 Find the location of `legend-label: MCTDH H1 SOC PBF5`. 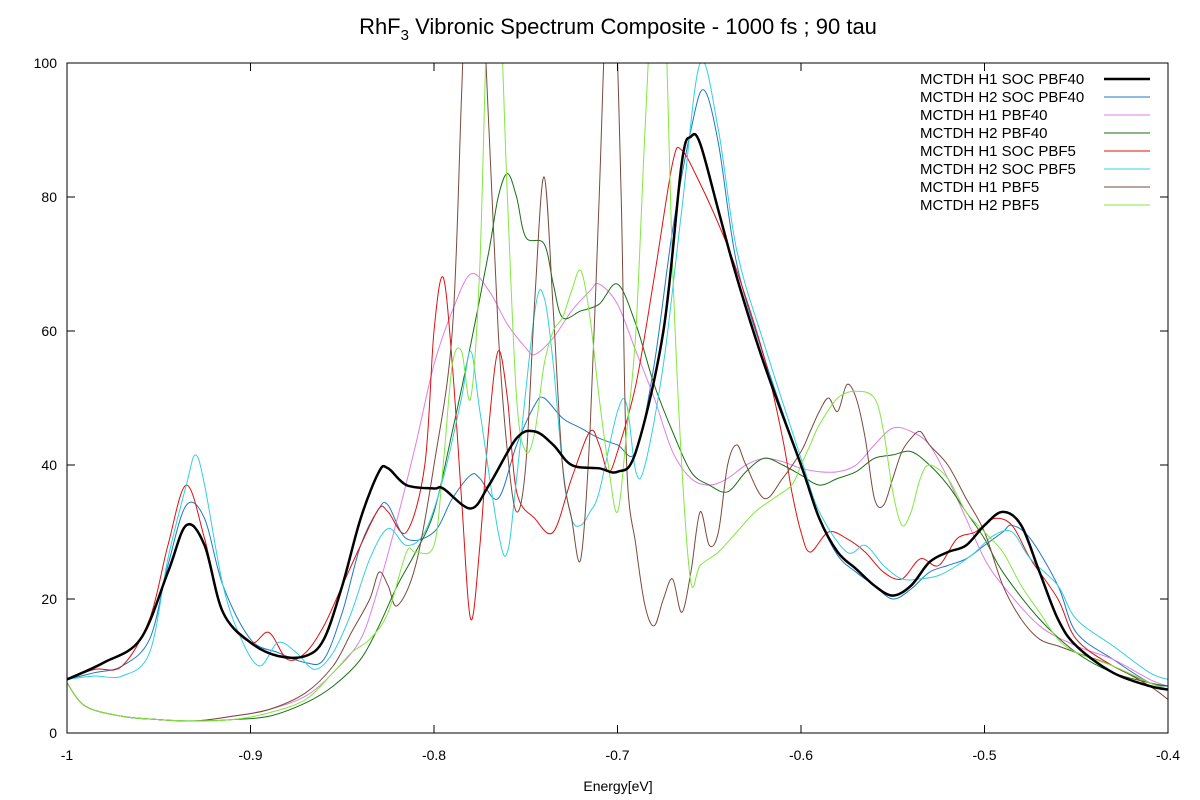

legend-label: MCTDH H1 SOC PBF5 is located at coordinates (998, 151).